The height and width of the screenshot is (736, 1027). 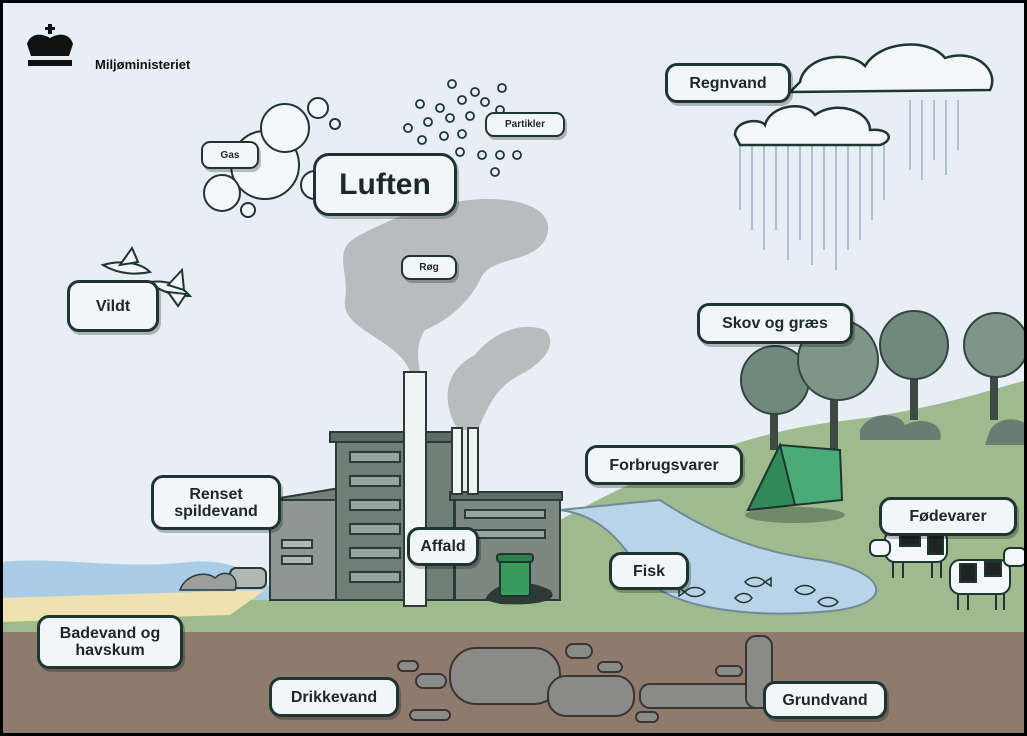 I want to click on birds, so click(x=146, y=276).